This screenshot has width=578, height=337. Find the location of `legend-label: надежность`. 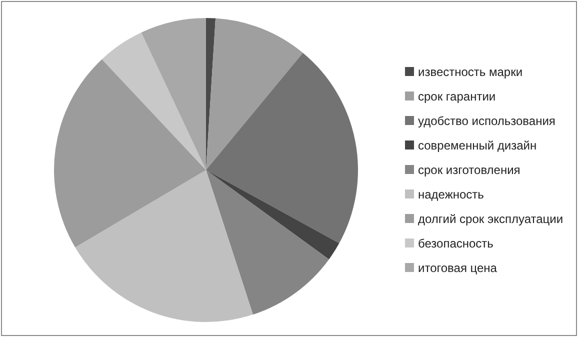

legend-label: надежность is located at coordinates (451, 195).